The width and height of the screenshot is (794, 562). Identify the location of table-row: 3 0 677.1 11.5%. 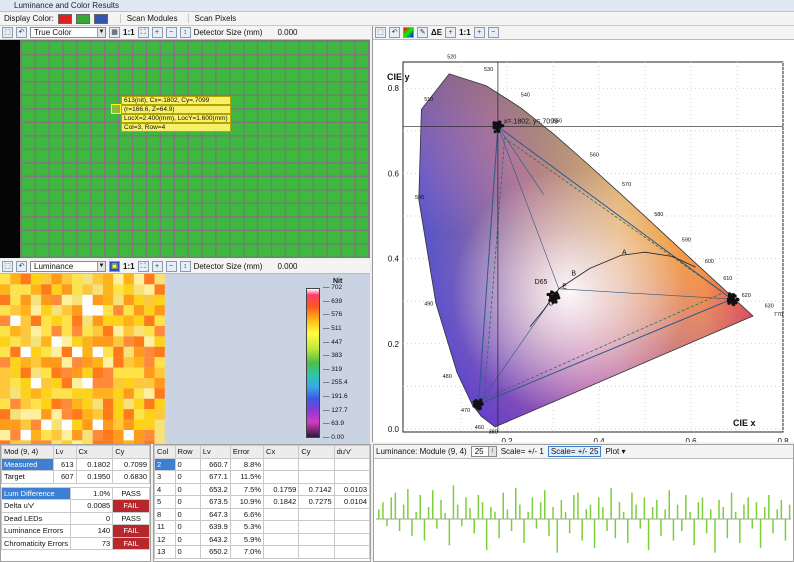
(262, 477).